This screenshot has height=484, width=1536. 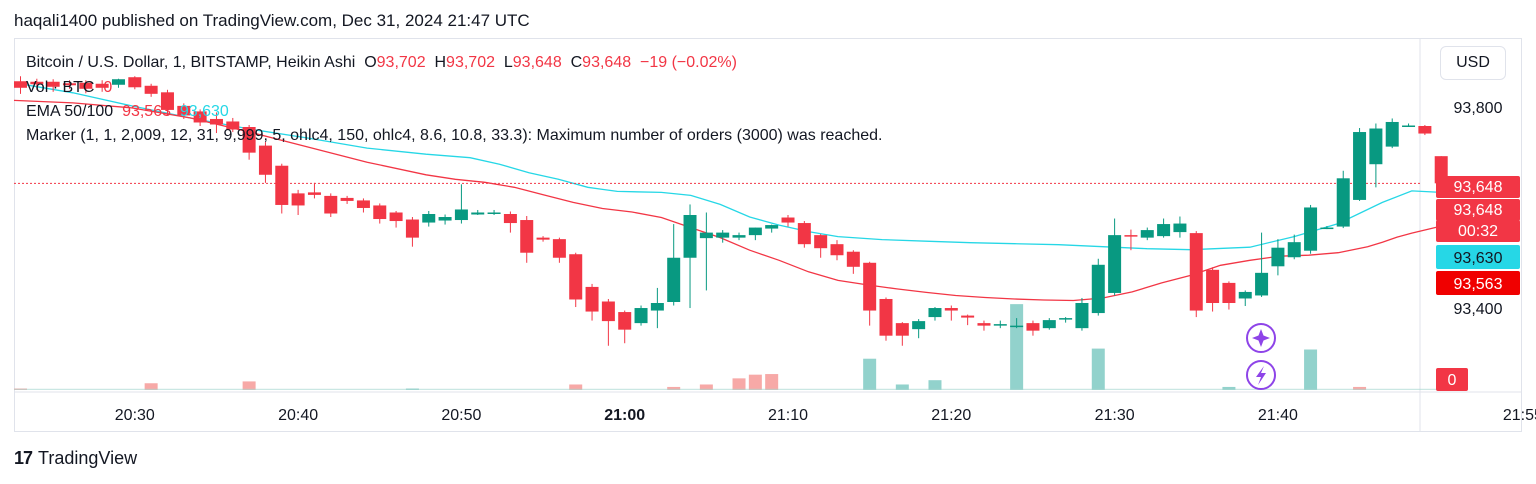 What do you see at coordinates (1278, 415) in the screenshot?
I see `x-tick-label: 21:40` at bounding box center [1278, 415].